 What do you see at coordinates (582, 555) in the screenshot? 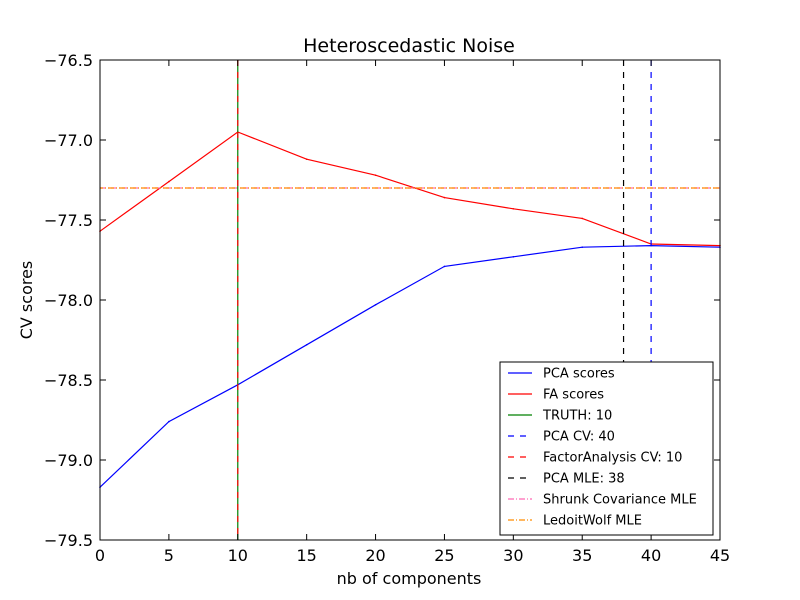
I see `x-tick-label-7: 35` at bounding box center [582, 555].